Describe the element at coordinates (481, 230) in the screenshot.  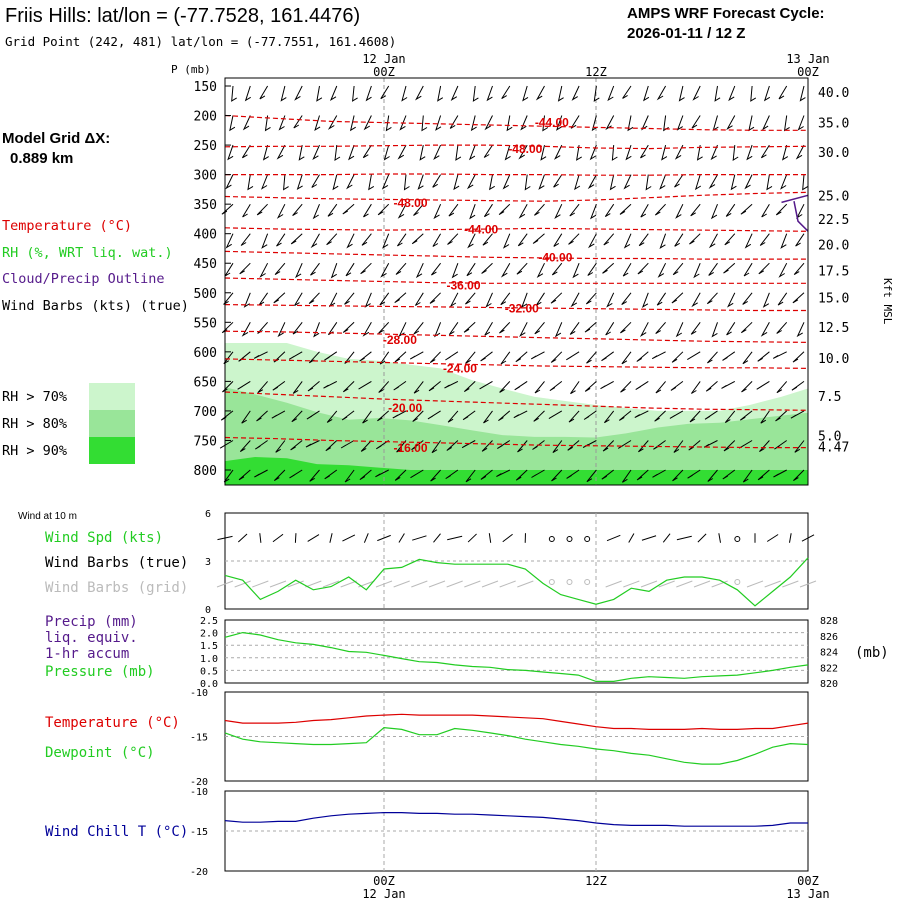
I see `temperature-contour-label: -44.00` at that location.